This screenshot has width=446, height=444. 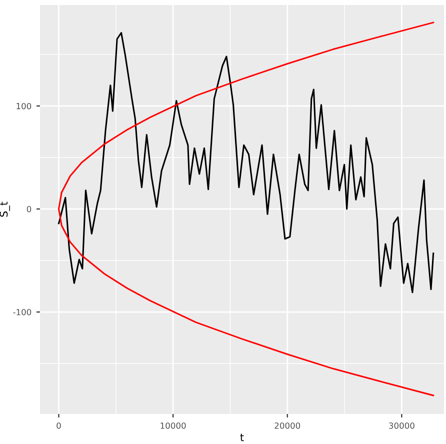 What do you see at coordinates (58, 425) in the screenshot?
I see `x-tick-label: 0` at bounding box center [58, 425].